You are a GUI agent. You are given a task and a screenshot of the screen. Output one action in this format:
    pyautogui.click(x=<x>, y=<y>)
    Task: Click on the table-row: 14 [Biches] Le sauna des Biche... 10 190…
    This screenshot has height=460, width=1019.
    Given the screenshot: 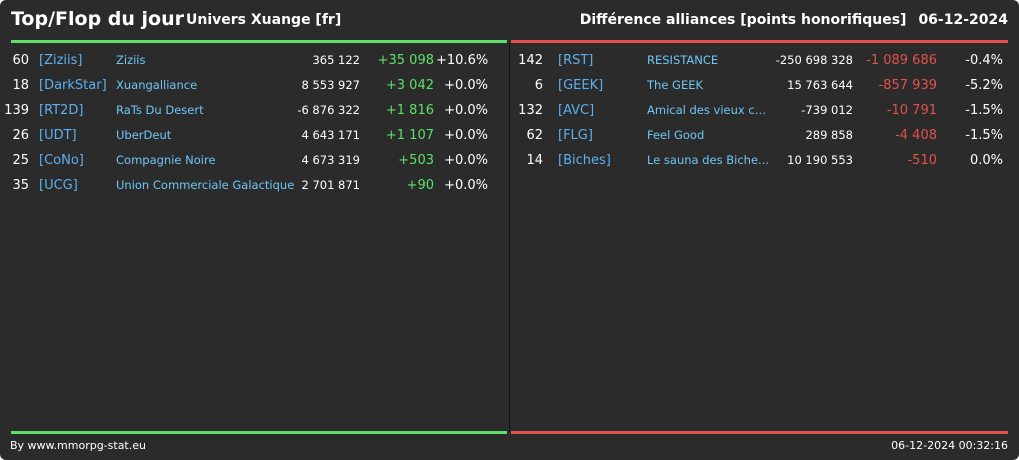 What is the action you would take?
    pyautogui.click(x=759, y=160)
    